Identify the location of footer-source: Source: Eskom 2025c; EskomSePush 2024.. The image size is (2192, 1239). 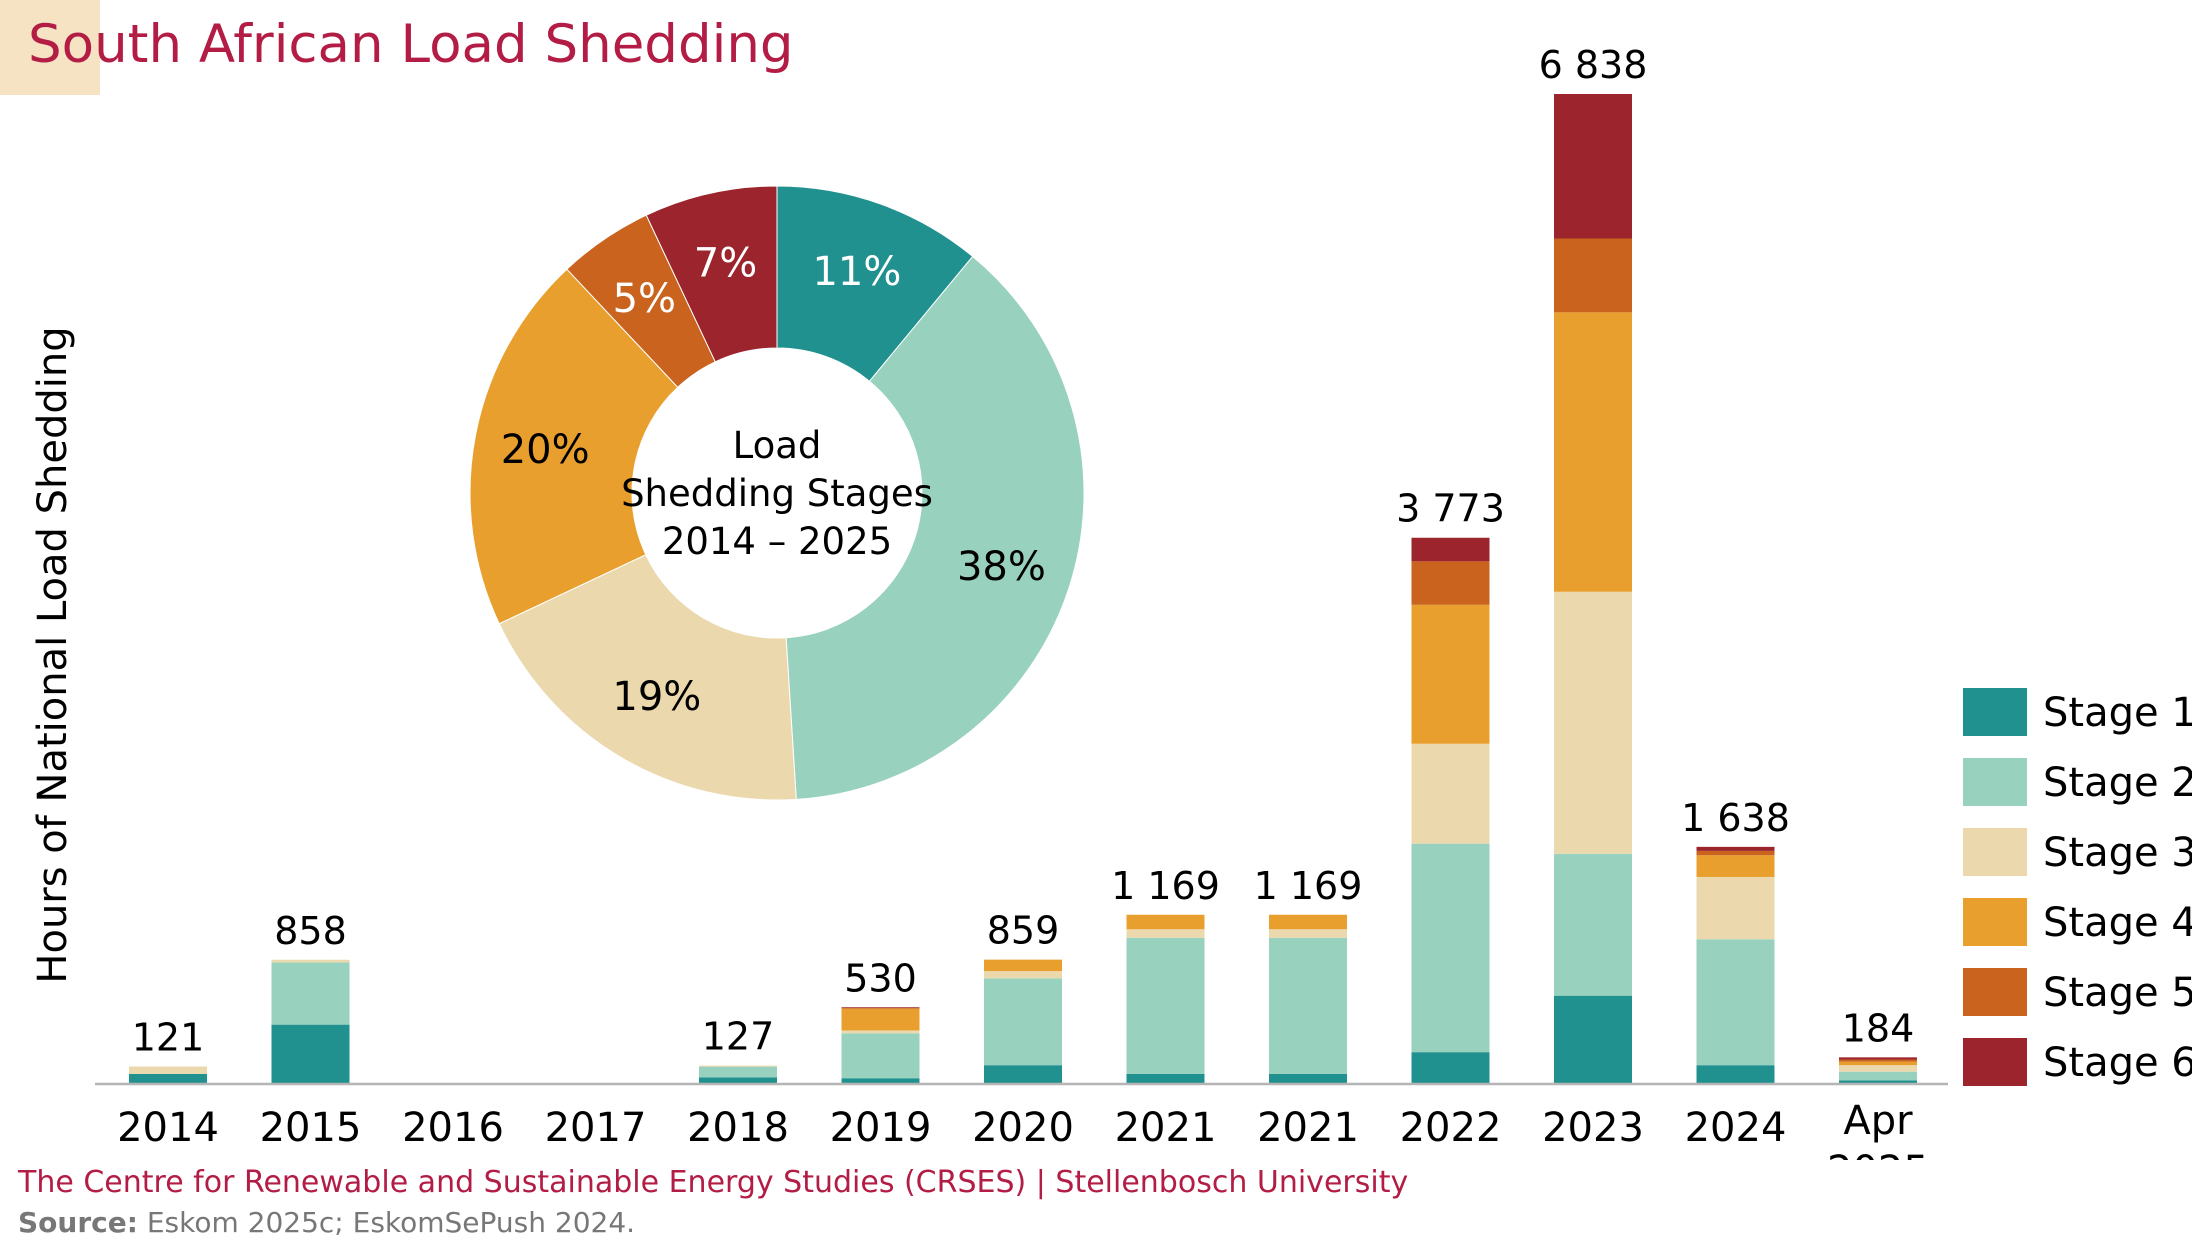
(326, 1222).